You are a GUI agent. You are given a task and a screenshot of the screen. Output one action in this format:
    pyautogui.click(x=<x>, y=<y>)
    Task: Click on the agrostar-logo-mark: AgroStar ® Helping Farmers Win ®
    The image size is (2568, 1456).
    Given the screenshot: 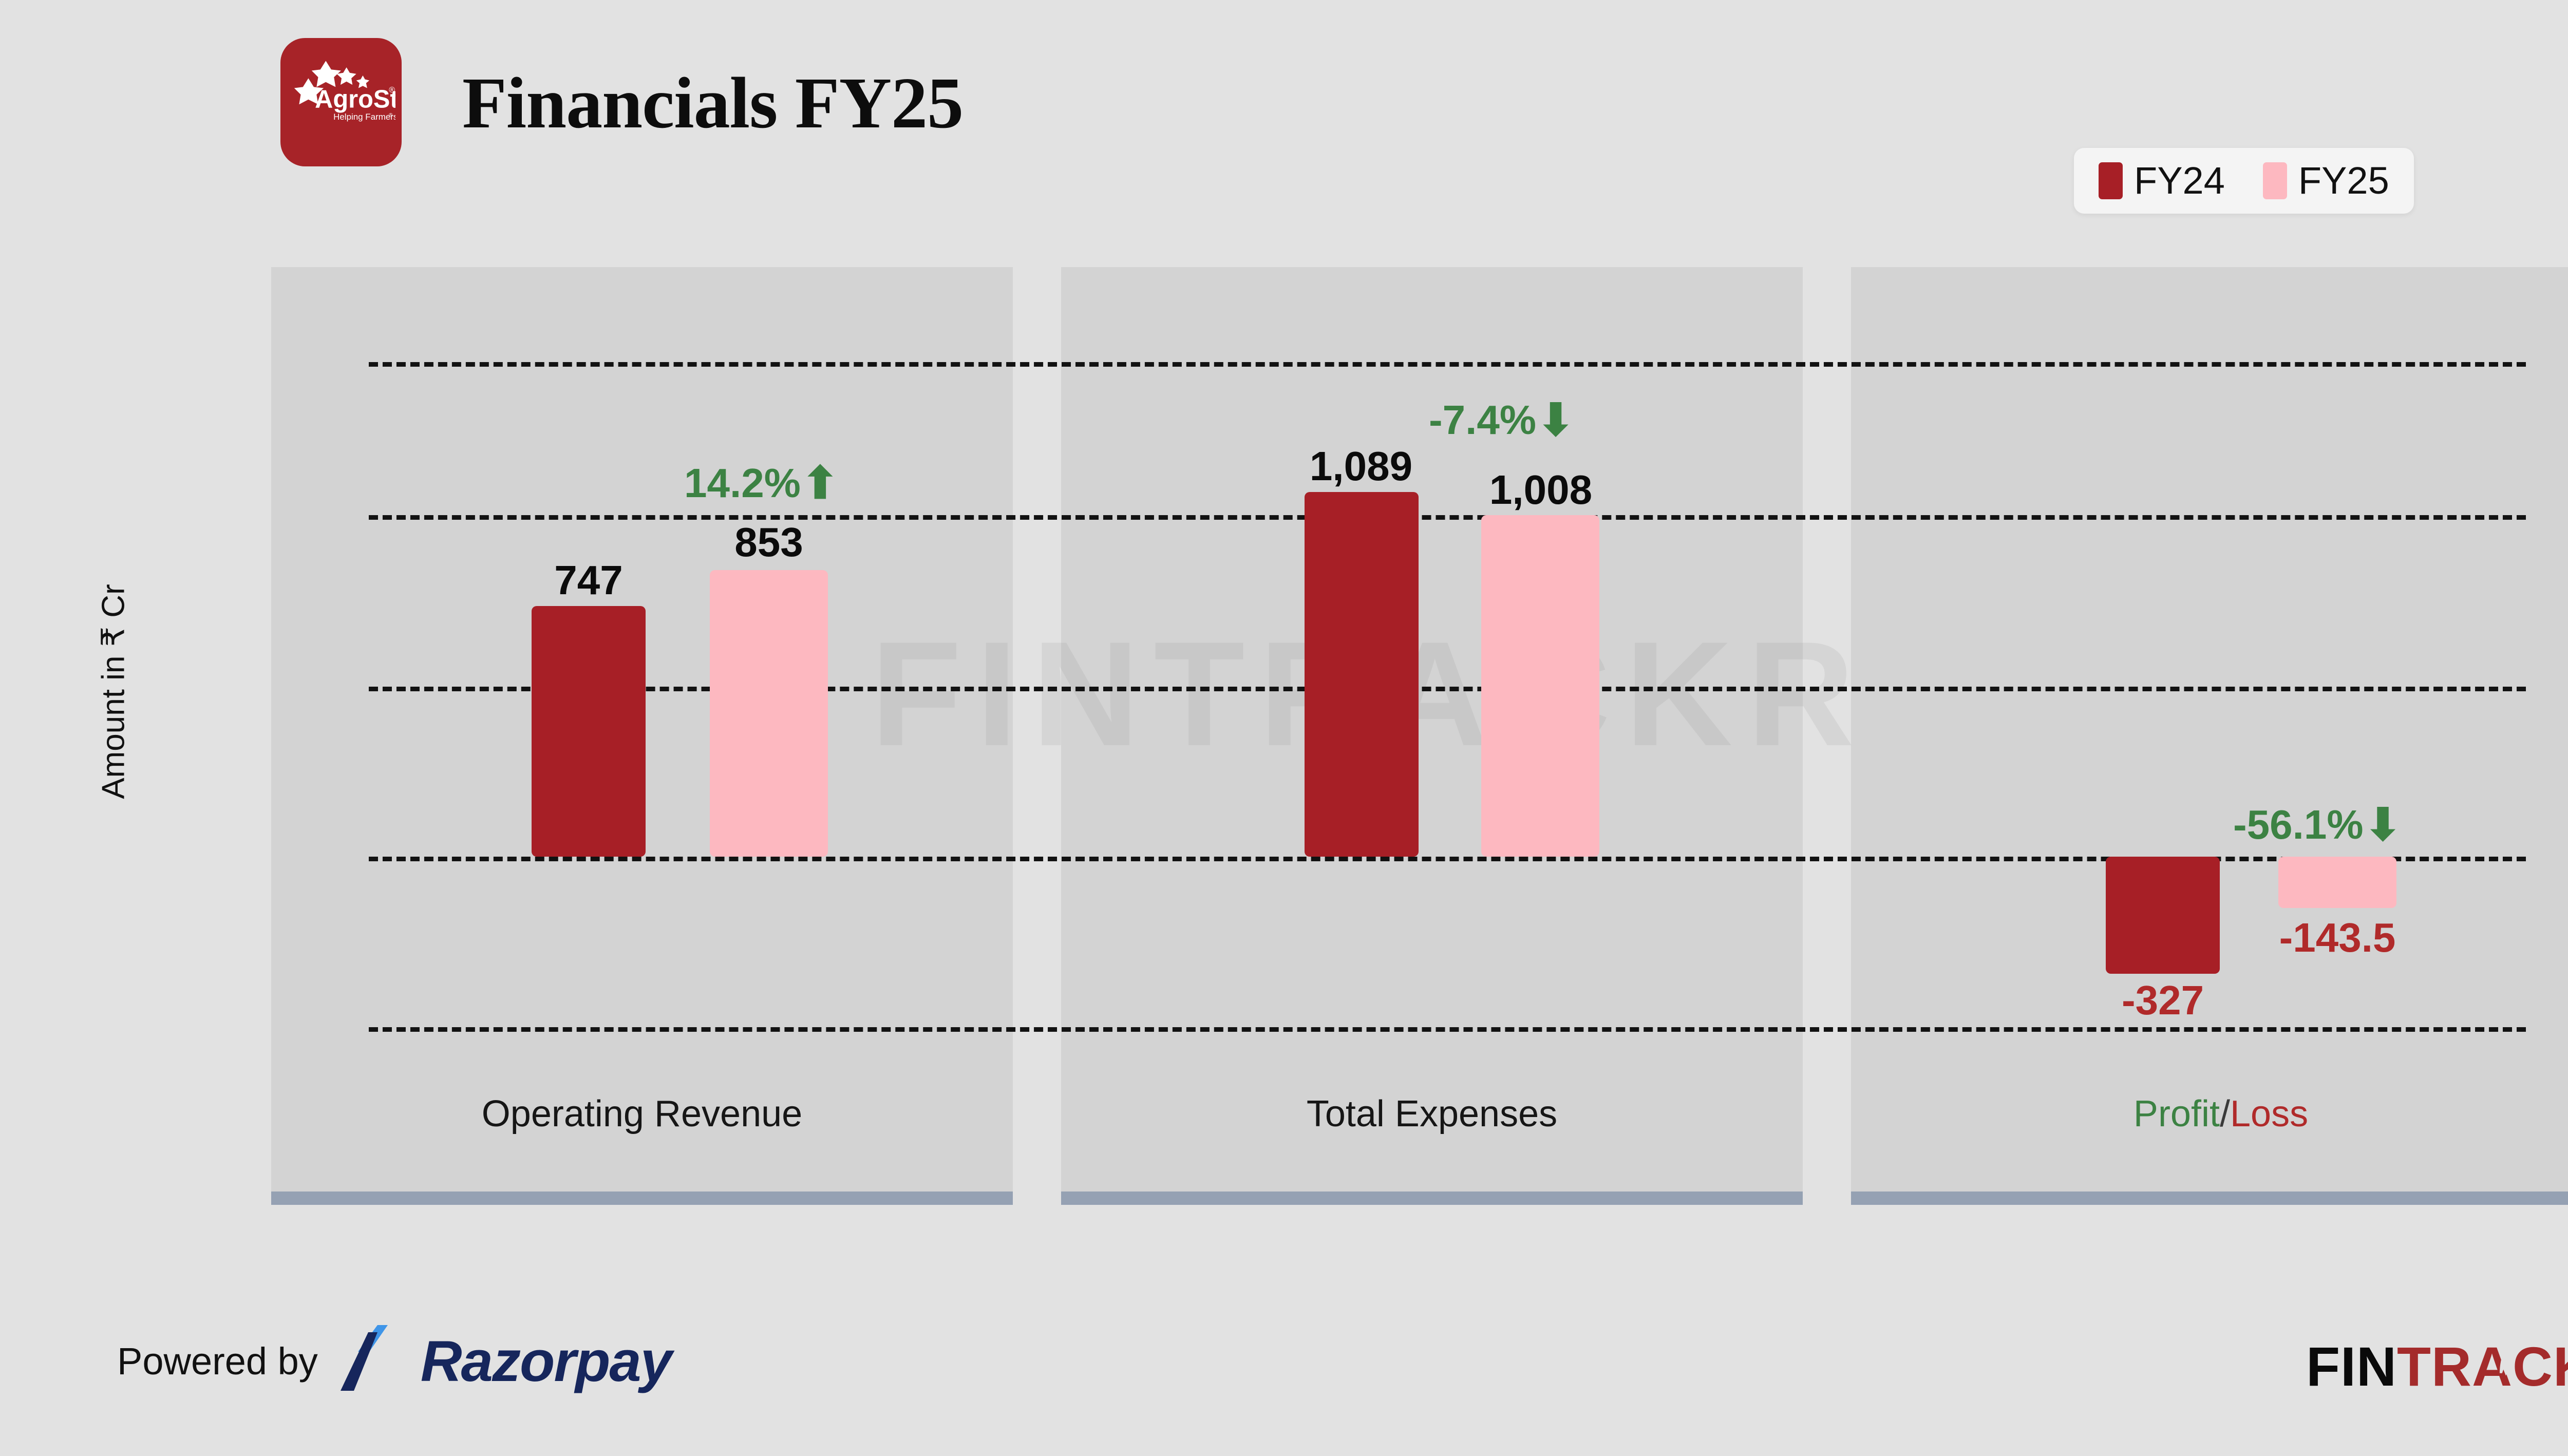 What is the action you would take?
    pyautogui.click(x=344, y=91)
    